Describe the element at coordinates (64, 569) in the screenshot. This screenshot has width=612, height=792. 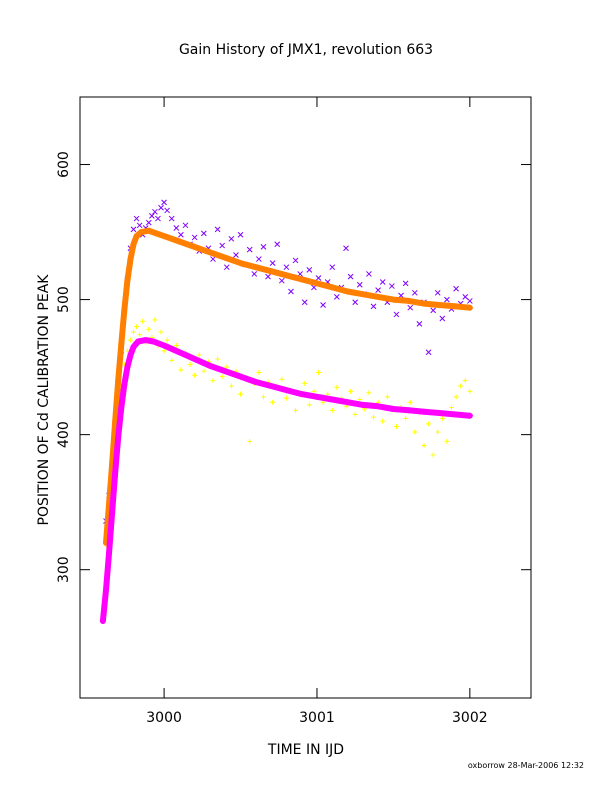
I see `y-tick-label: 300` at that location.